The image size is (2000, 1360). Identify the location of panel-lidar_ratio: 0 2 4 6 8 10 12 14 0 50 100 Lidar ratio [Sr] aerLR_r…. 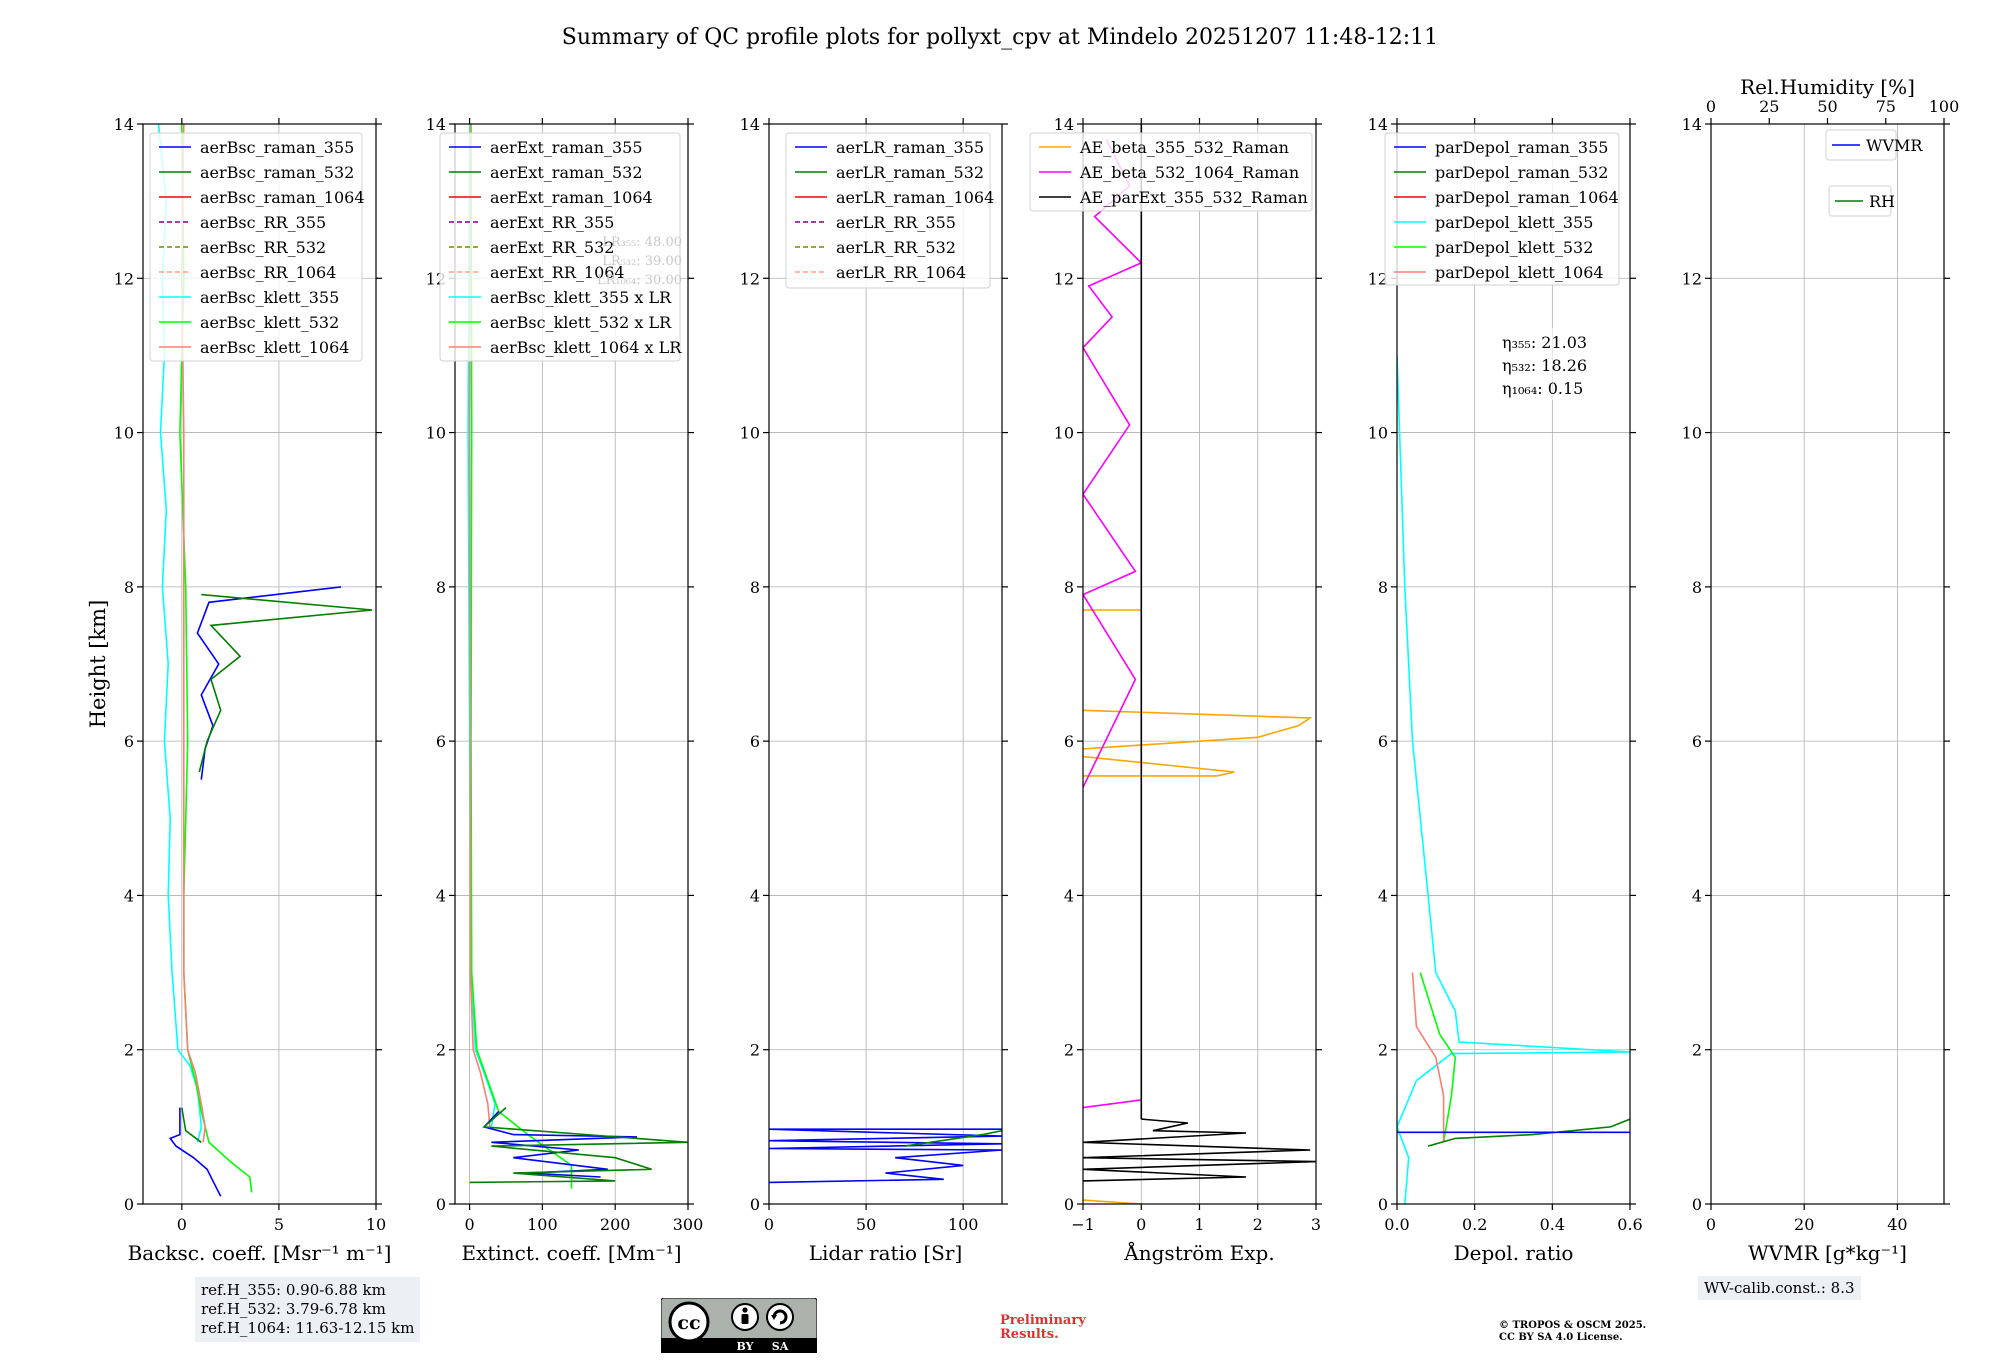
(874, 690).